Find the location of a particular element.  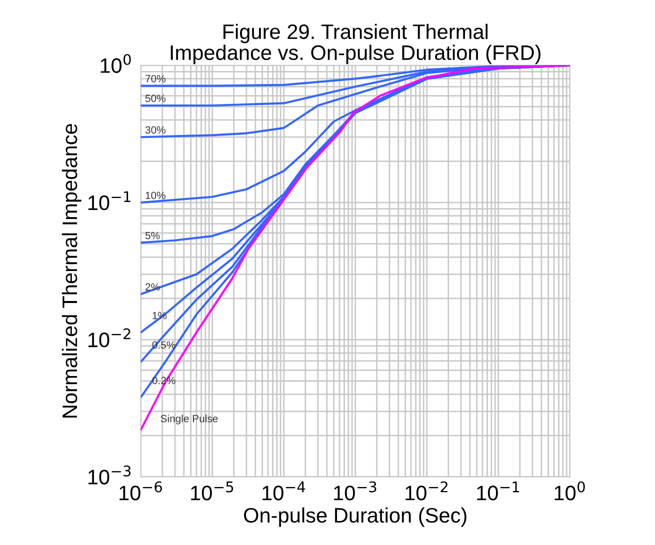

chart-title: Figure 29. Transient Thermal Impedance vs. On-pulse Duration (FRD) is located at coordinates (355, 44).